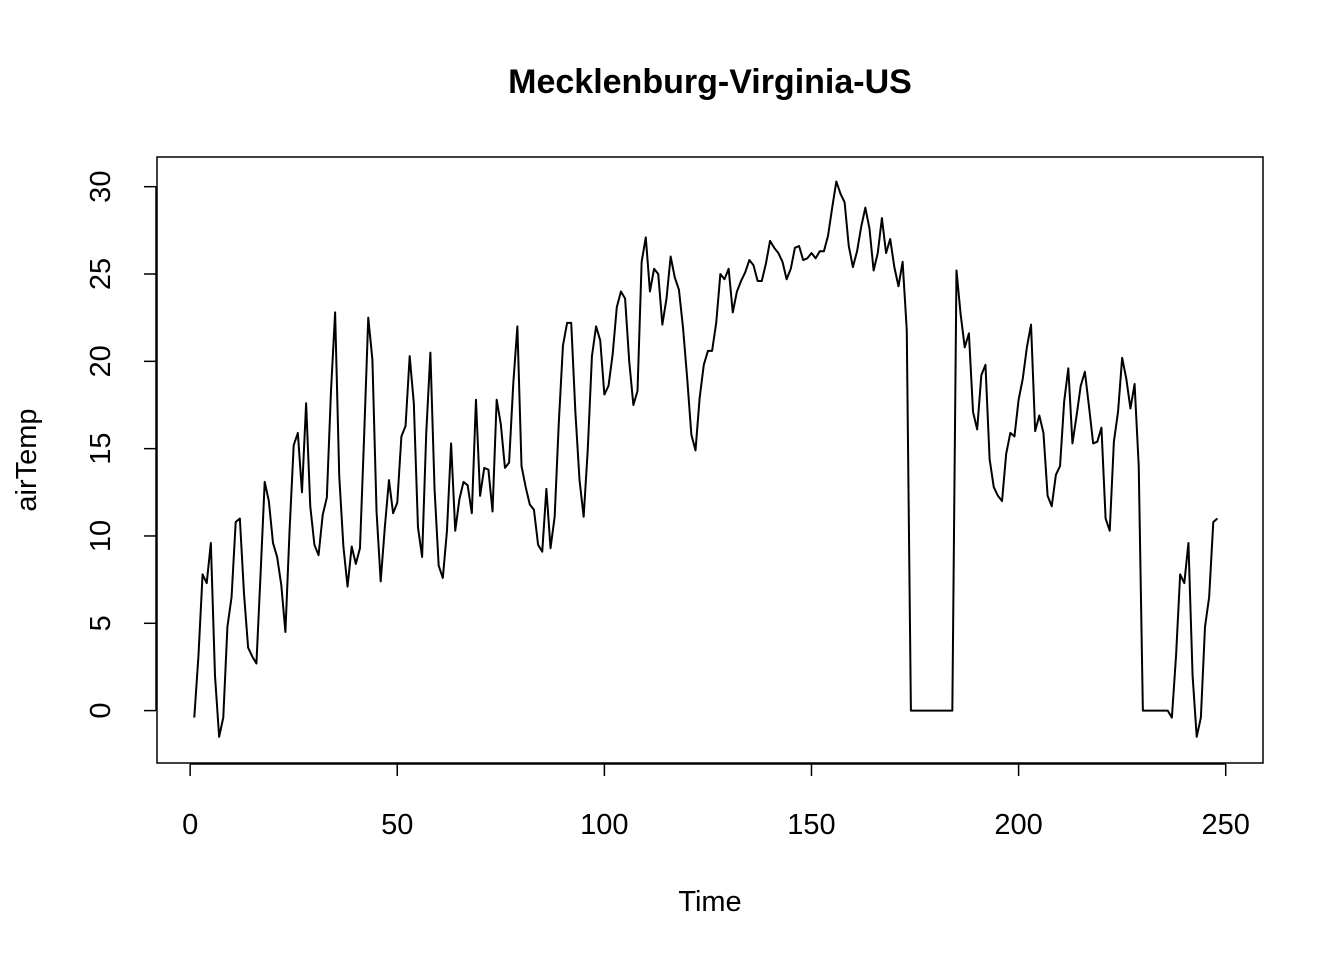  Describe the element at coordinates (27, 459) in the screenshot. I see `y-axis-label: airTemp` at that location.